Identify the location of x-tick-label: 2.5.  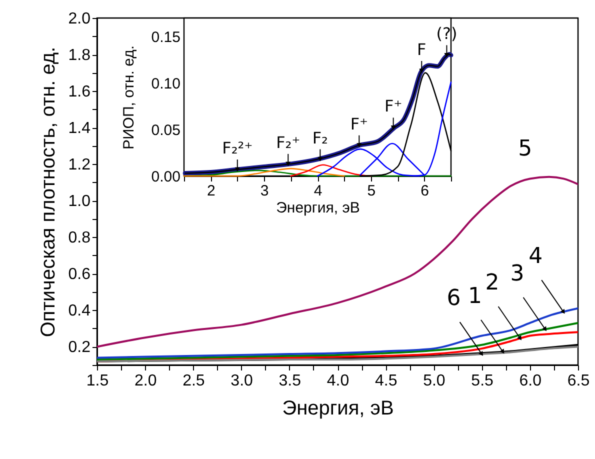
(193, 381).